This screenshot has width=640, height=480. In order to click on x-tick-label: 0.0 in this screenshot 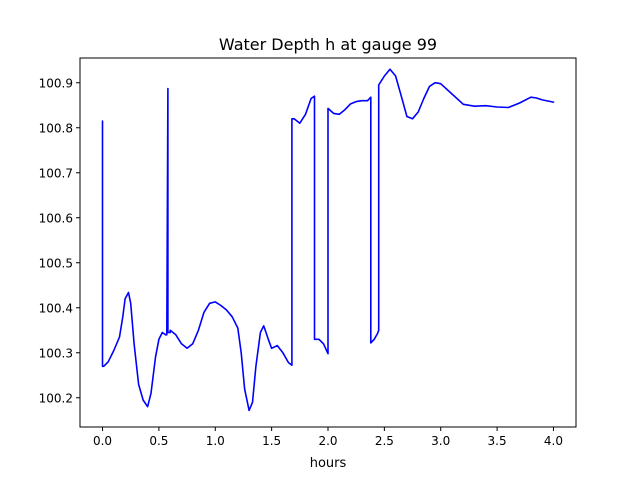, I will do `click(102, 441)`.